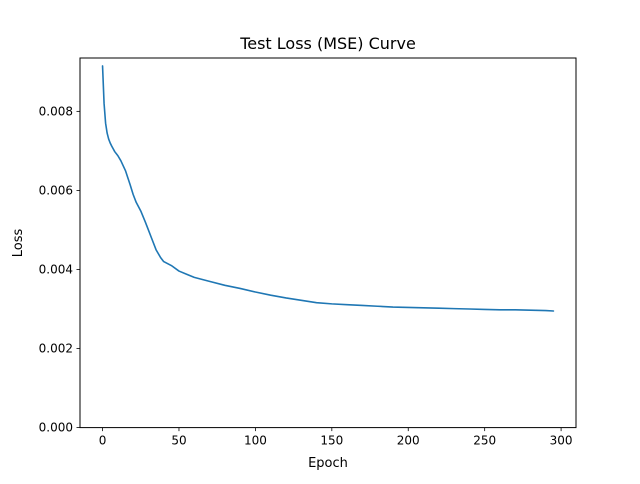 The image size is (640, 484). I want to click on x-tick-label: 250, so click(484, 441).